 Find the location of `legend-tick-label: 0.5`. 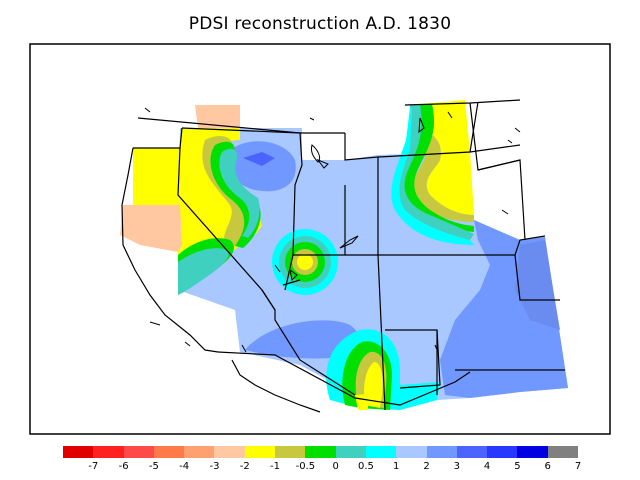

legend-tick-label: 0.5 is located at coordinates (365, 466).